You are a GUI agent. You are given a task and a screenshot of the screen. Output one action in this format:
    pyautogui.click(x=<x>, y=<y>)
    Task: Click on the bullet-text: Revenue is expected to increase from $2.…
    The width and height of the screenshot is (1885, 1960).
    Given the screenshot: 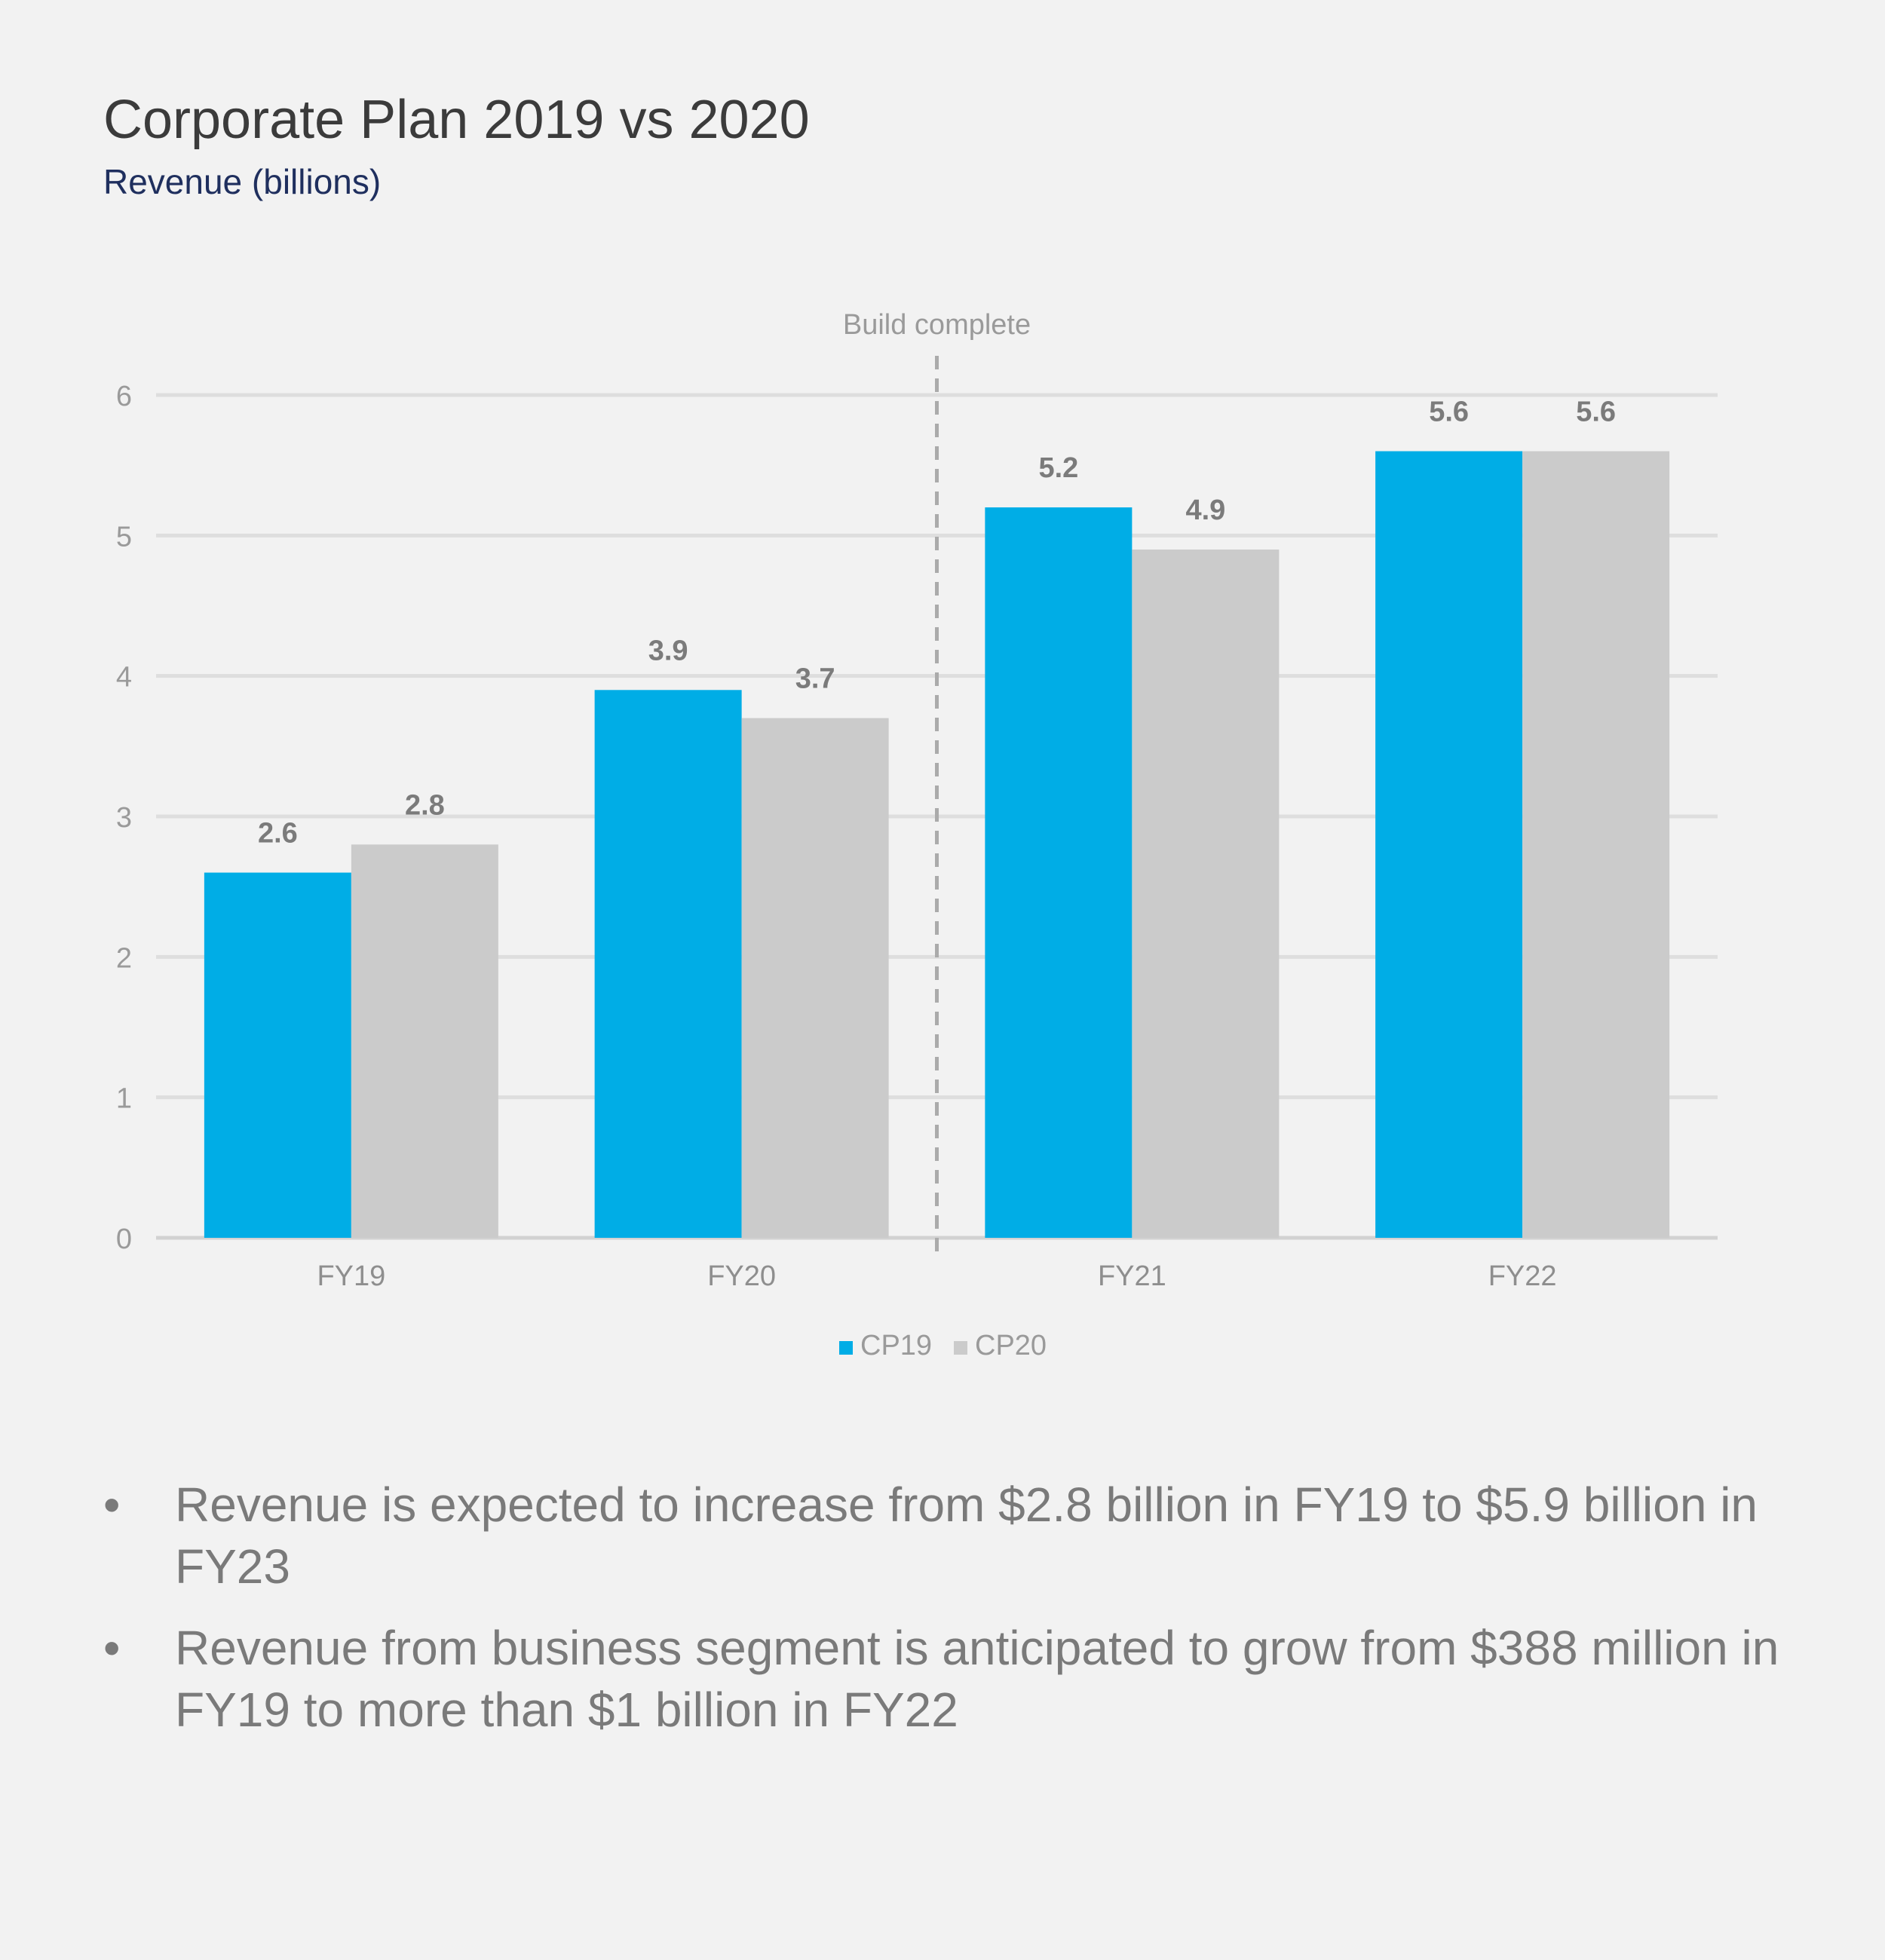 What is the action you would take?
    pyautogui.click(x=966, y=1536)
    